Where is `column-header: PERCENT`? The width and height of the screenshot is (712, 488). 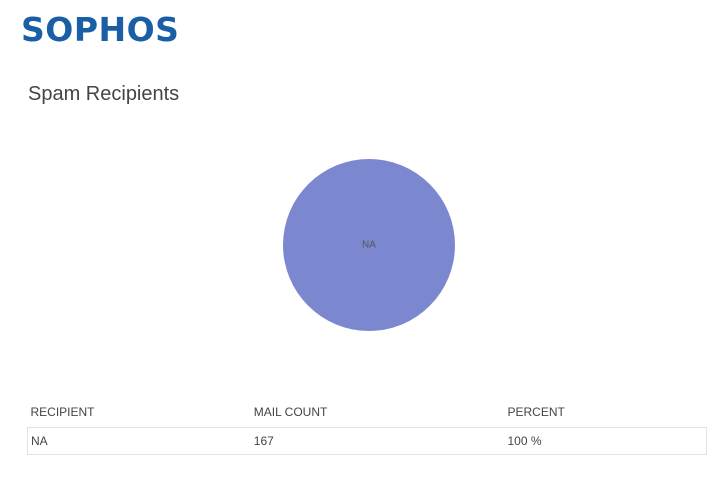
column-header: PERCENT is located at coordinates (536, 412).